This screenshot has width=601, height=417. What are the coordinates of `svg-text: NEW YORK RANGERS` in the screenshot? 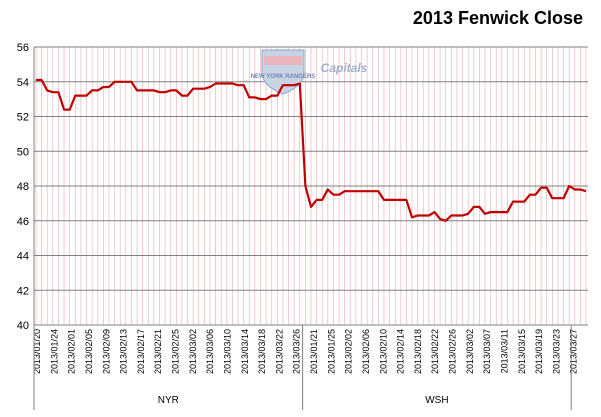 It's located at (283, 77).